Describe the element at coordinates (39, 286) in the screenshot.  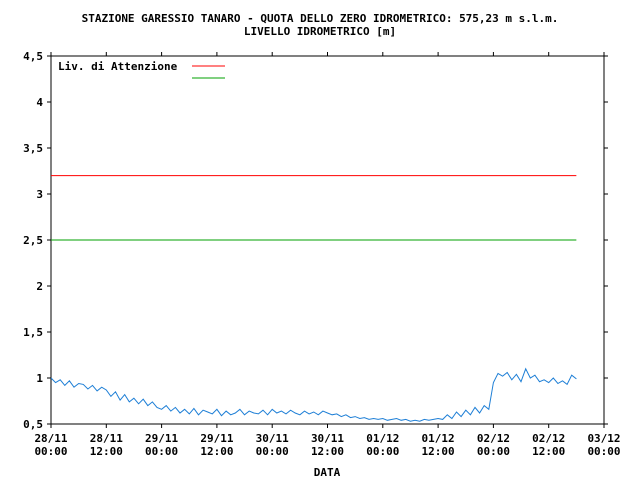
I see `y-tick-label: 2` at that location.